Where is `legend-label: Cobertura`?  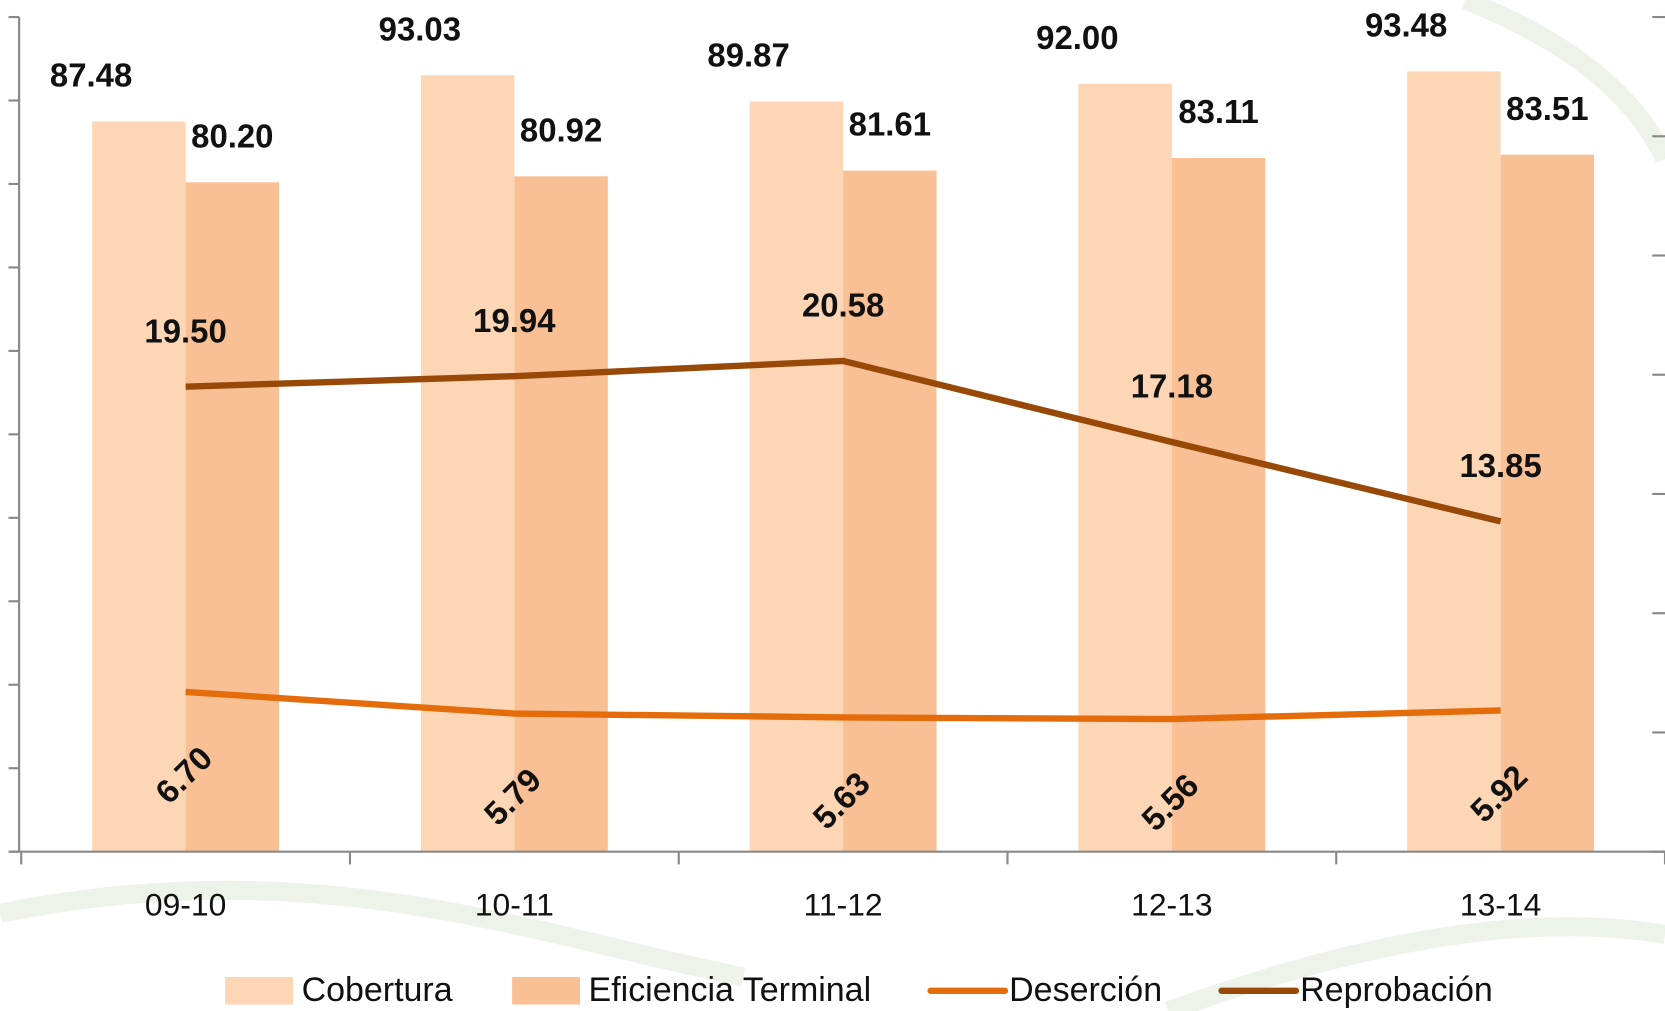
legend-label: Cobertura is located at coordinates (377, 990).